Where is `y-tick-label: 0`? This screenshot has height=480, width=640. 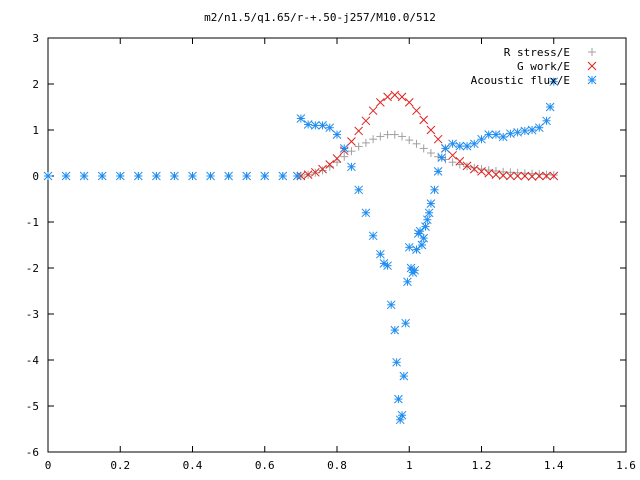 y-tick-label: 0 is located at coordinates (35, 176).